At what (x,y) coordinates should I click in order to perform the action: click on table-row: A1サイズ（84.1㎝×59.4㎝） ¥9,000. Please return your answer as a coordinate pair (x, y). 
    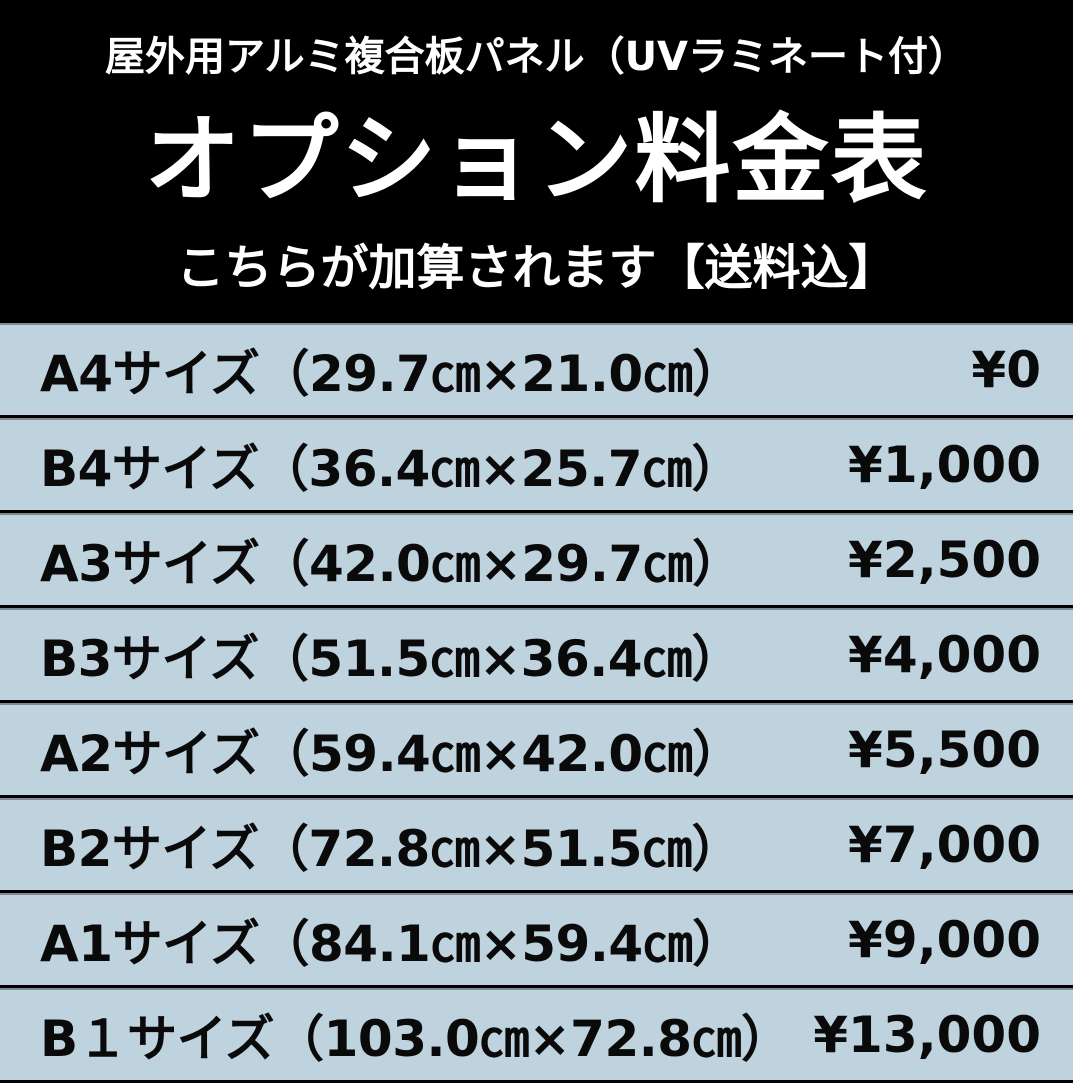
    Looking at the image, I should click on (536, 940).